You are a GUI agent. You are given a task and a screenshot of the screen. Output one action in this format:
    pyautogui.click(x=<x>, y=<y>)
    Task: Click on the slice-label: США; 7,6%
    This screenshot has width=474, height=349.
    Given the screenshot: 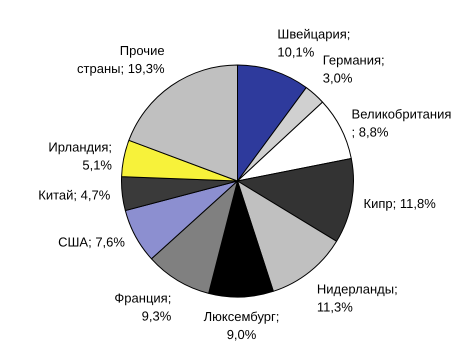 What is the action you would take?
    pyautogui.click(x=92, y=242)
    